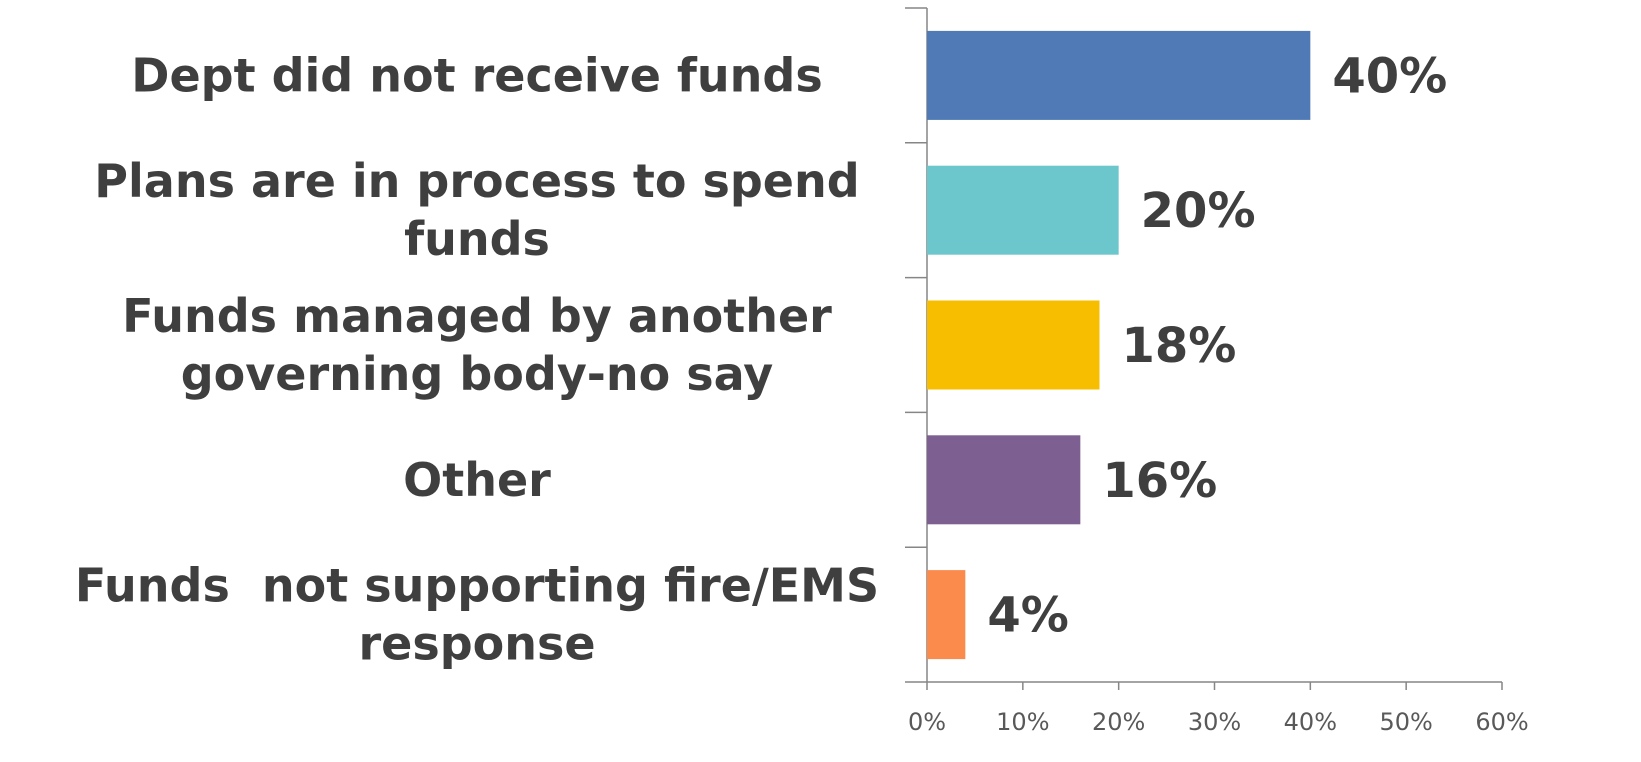 This screenshot has width=1641, height=762. What do you see at coordinates (477, 239) in the screenshot?
I see `category-label: funds` at bounding box center [477, 239].